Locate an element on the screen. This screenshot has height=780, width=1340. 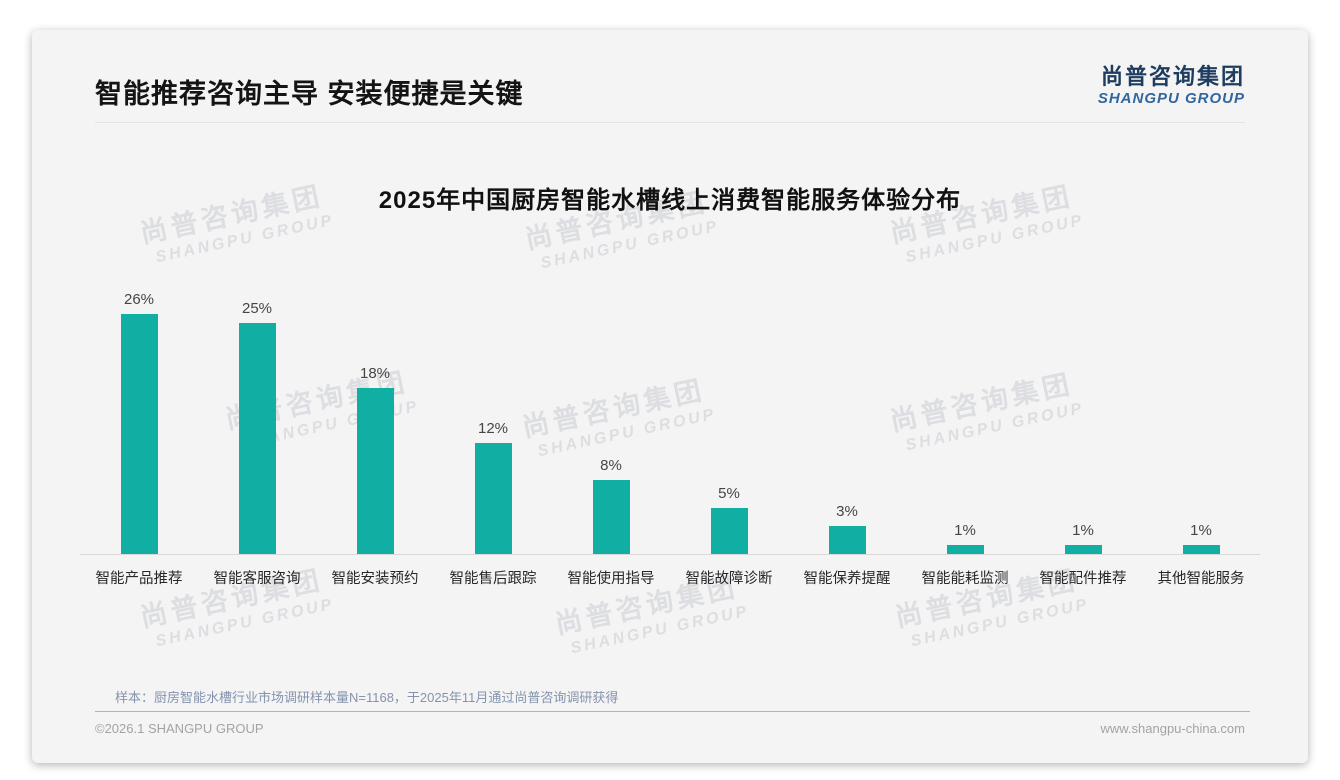
bar-category-label: 智能故障诊断 is located at coordinates (729, 579).